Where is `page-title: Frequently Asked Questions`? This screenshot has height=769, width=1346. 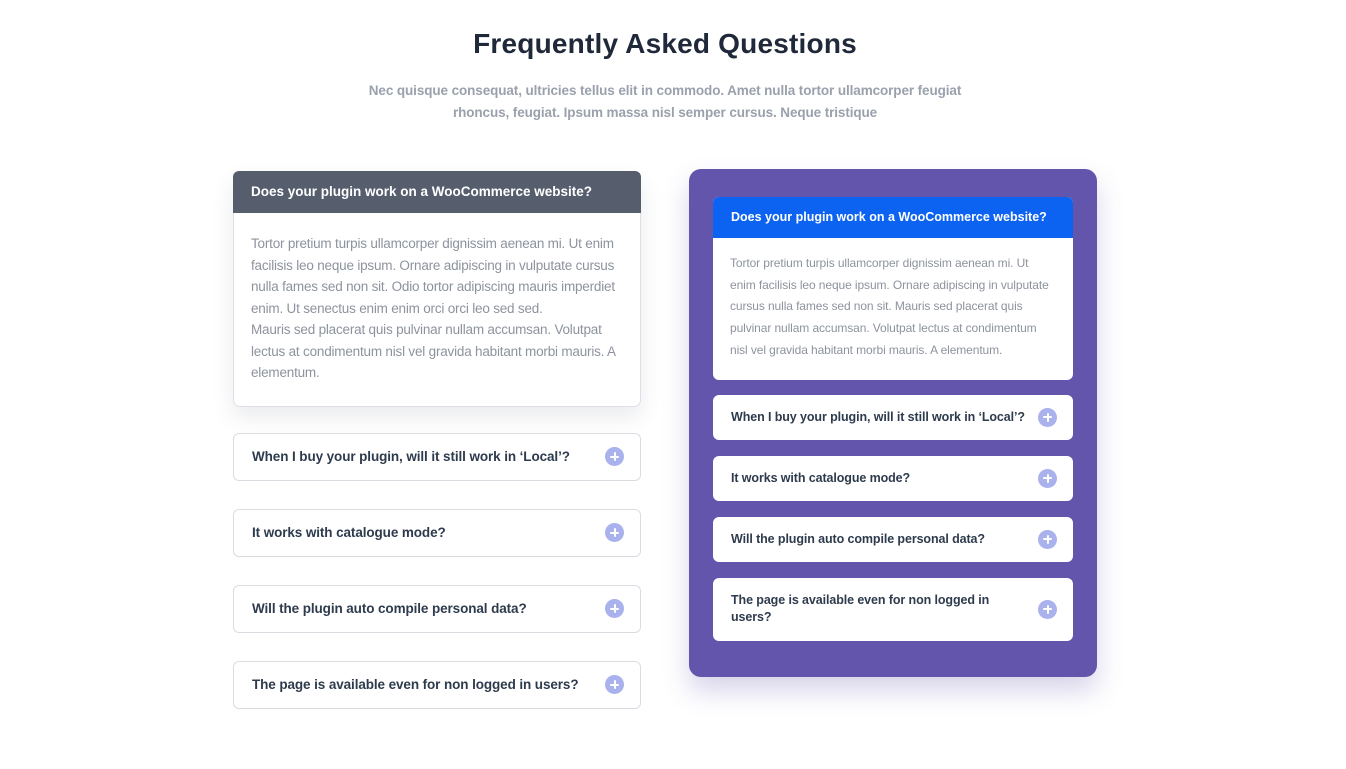
page-title: Frequently Asked Questions is located at coordinates (665, 43).